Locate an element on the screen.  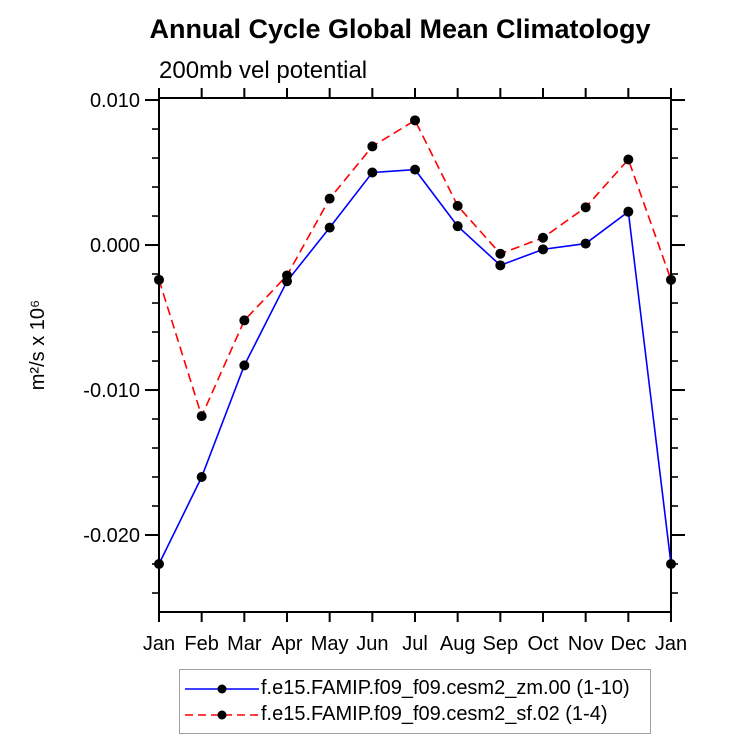
legend-item: f.e15.FAMIP.f09_f09.cesm2_sf.02 (1-4) is located at coordinates (415, 714).